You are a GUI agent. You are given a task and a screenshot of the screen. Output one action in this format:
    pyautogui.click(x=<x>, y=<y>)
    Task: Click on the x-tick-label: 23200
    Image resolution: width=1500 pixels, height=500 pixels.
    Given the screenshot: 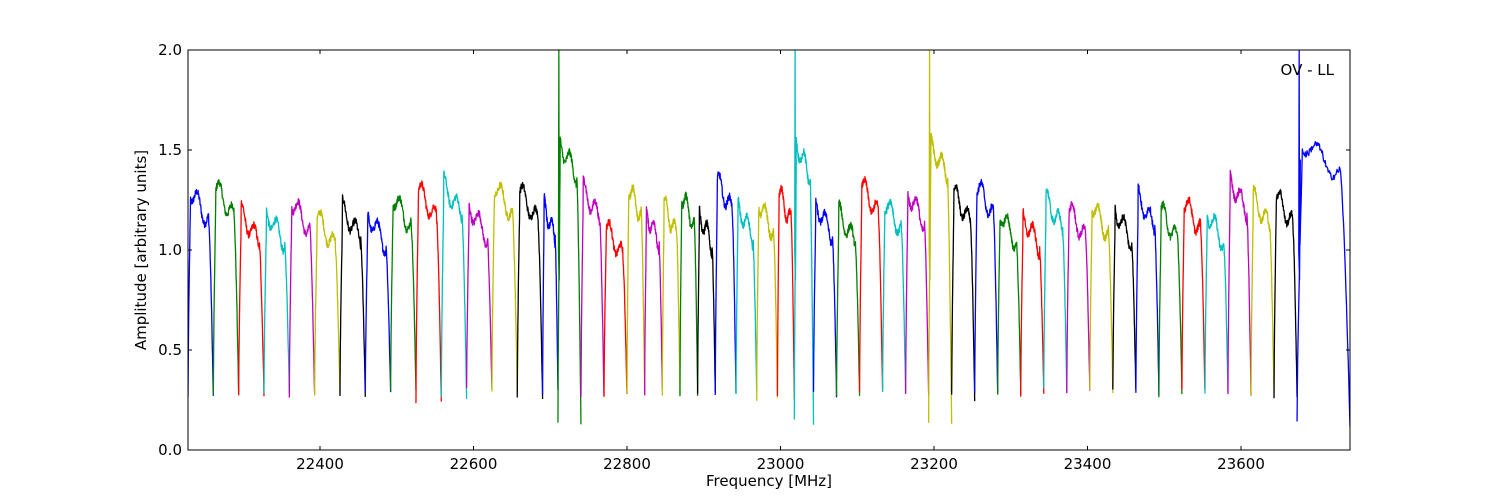 What is the action you would take?
    pyautogui.click(x=934, y=464)
    